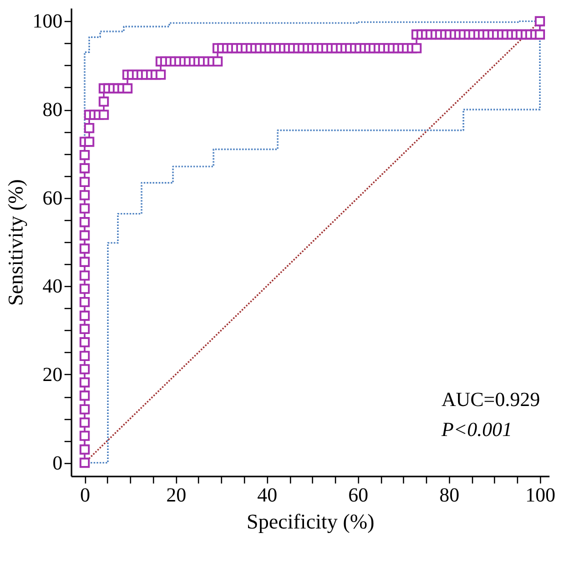 This screenshot has width=587, height=578. I want to click on y-axis-title: Sensitivity (%), so click(16, 242).